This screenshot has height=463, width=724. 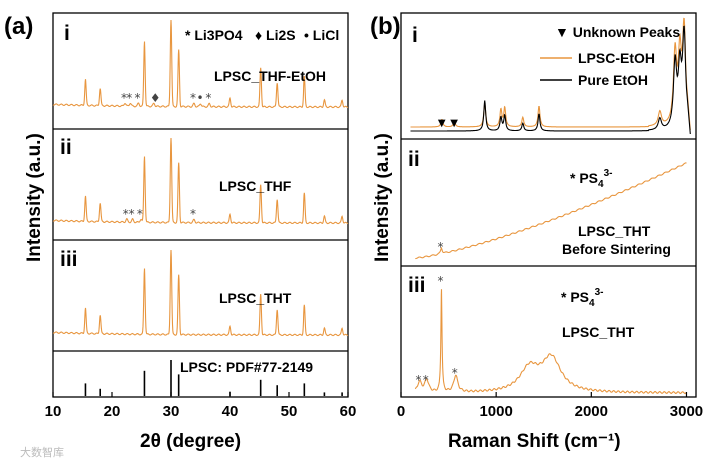 I want to click on xrd-x-tick-label-3: 40, so click(x=230, y=411).